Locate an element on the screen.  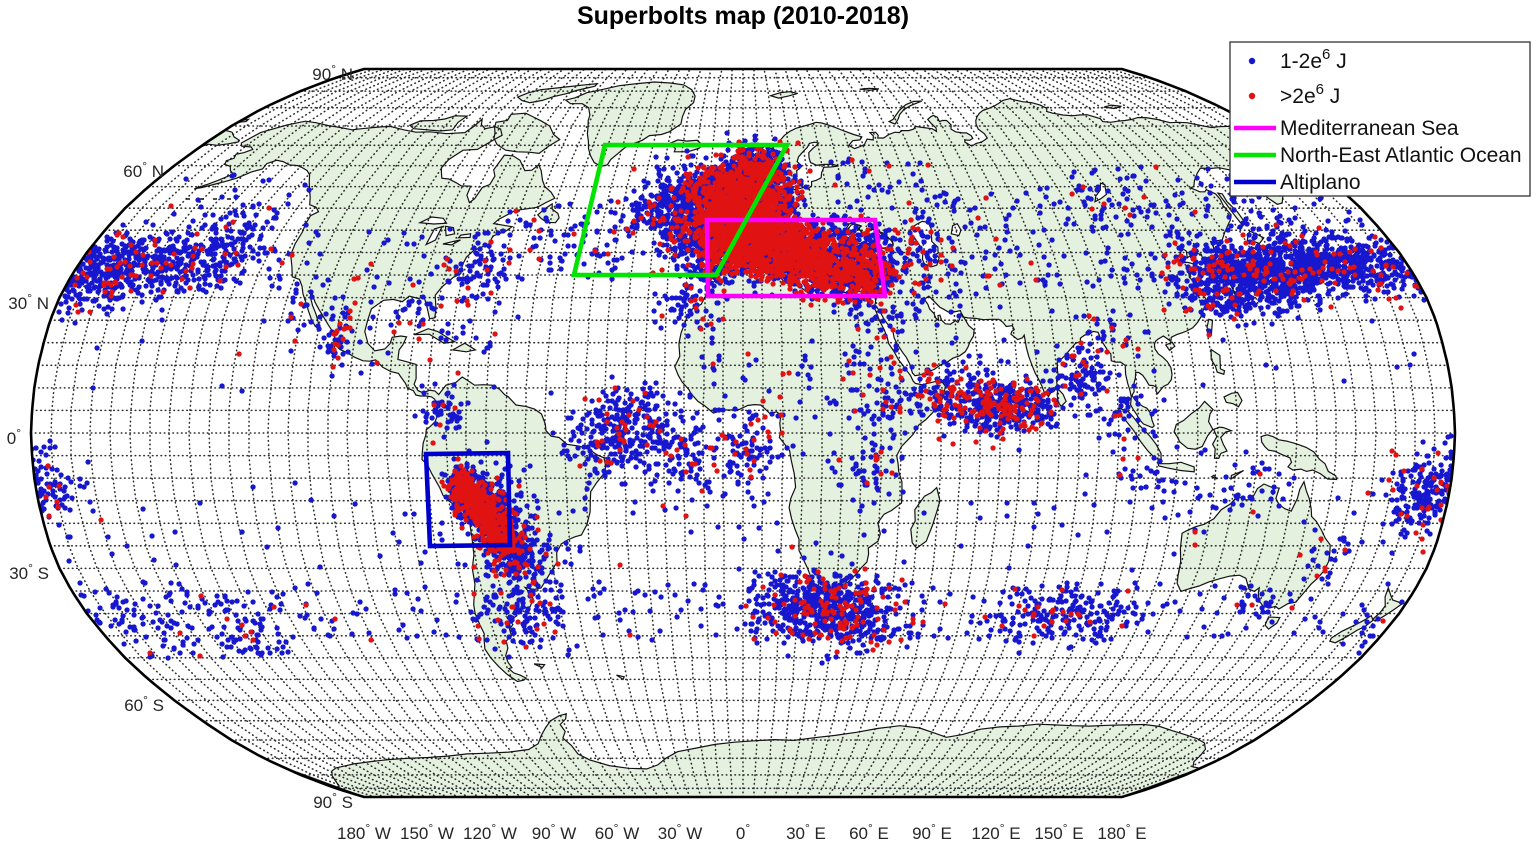
svg-text: 120° W is located at coordinates (490, 831).